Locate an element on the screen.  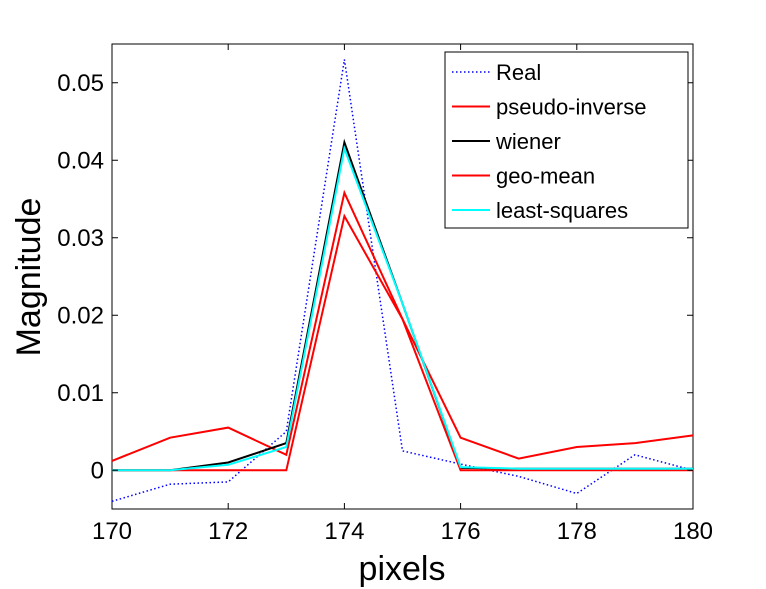
x-axis-title: pixels is located at coordinates (402, 569).